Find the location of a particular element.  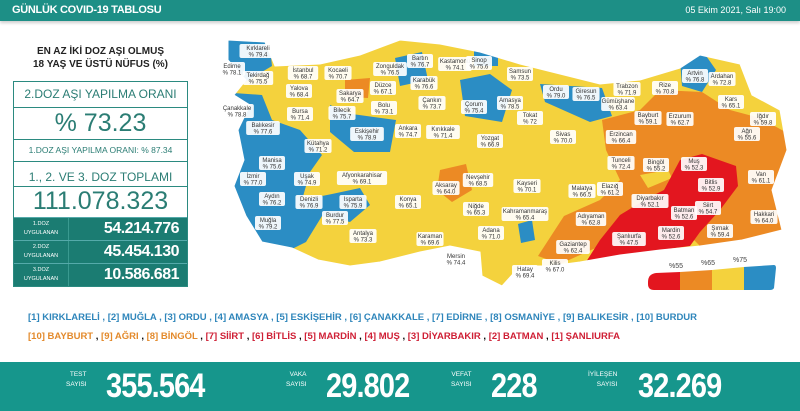

province-value: % 79.2 is located at coordinates (268, 228).